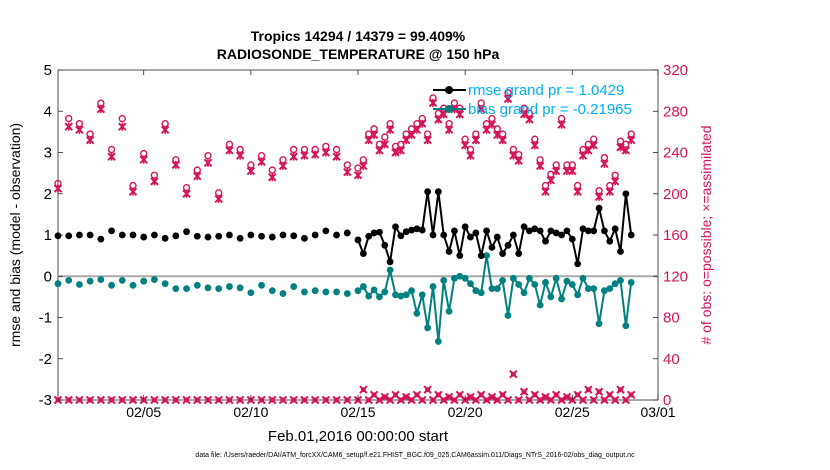  Describe the element at coordinates (48, 194) in the screenshot. I see `y-left-tick-label: 2` at that location.